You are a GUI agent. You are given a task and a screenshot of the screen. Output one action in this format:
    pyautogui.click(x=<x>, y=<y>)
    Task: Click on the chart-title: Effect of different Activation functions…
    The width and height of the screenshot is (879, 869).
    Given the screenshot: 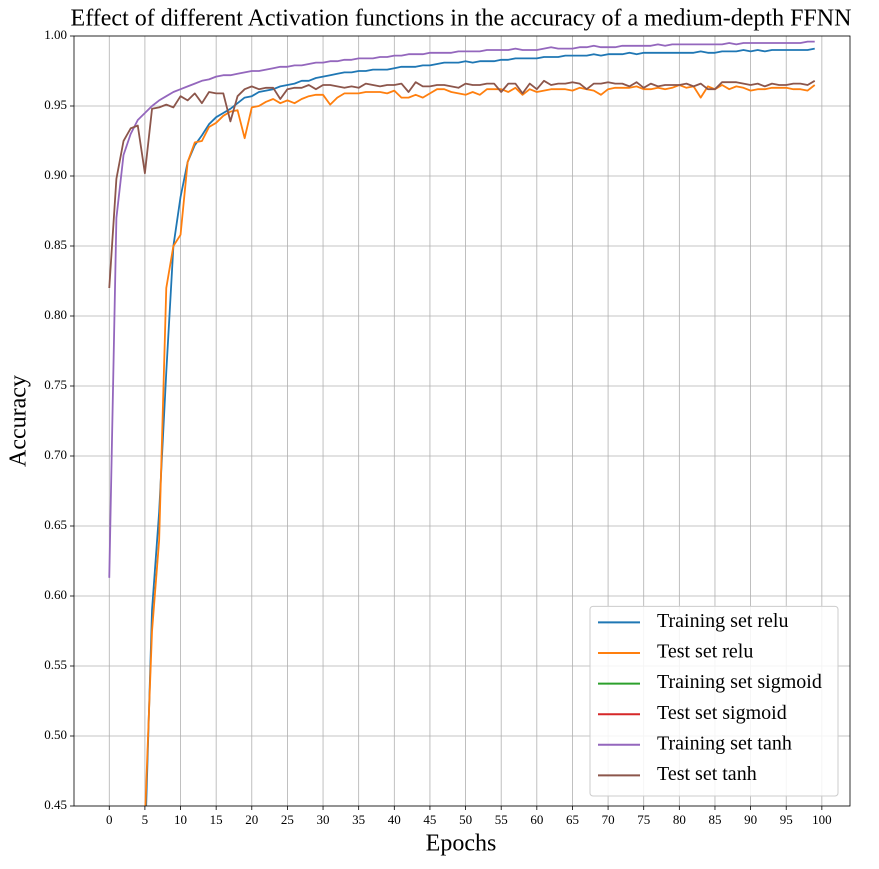 What is the action you would take?
    pyautogui.click(x=461, y=19)
    